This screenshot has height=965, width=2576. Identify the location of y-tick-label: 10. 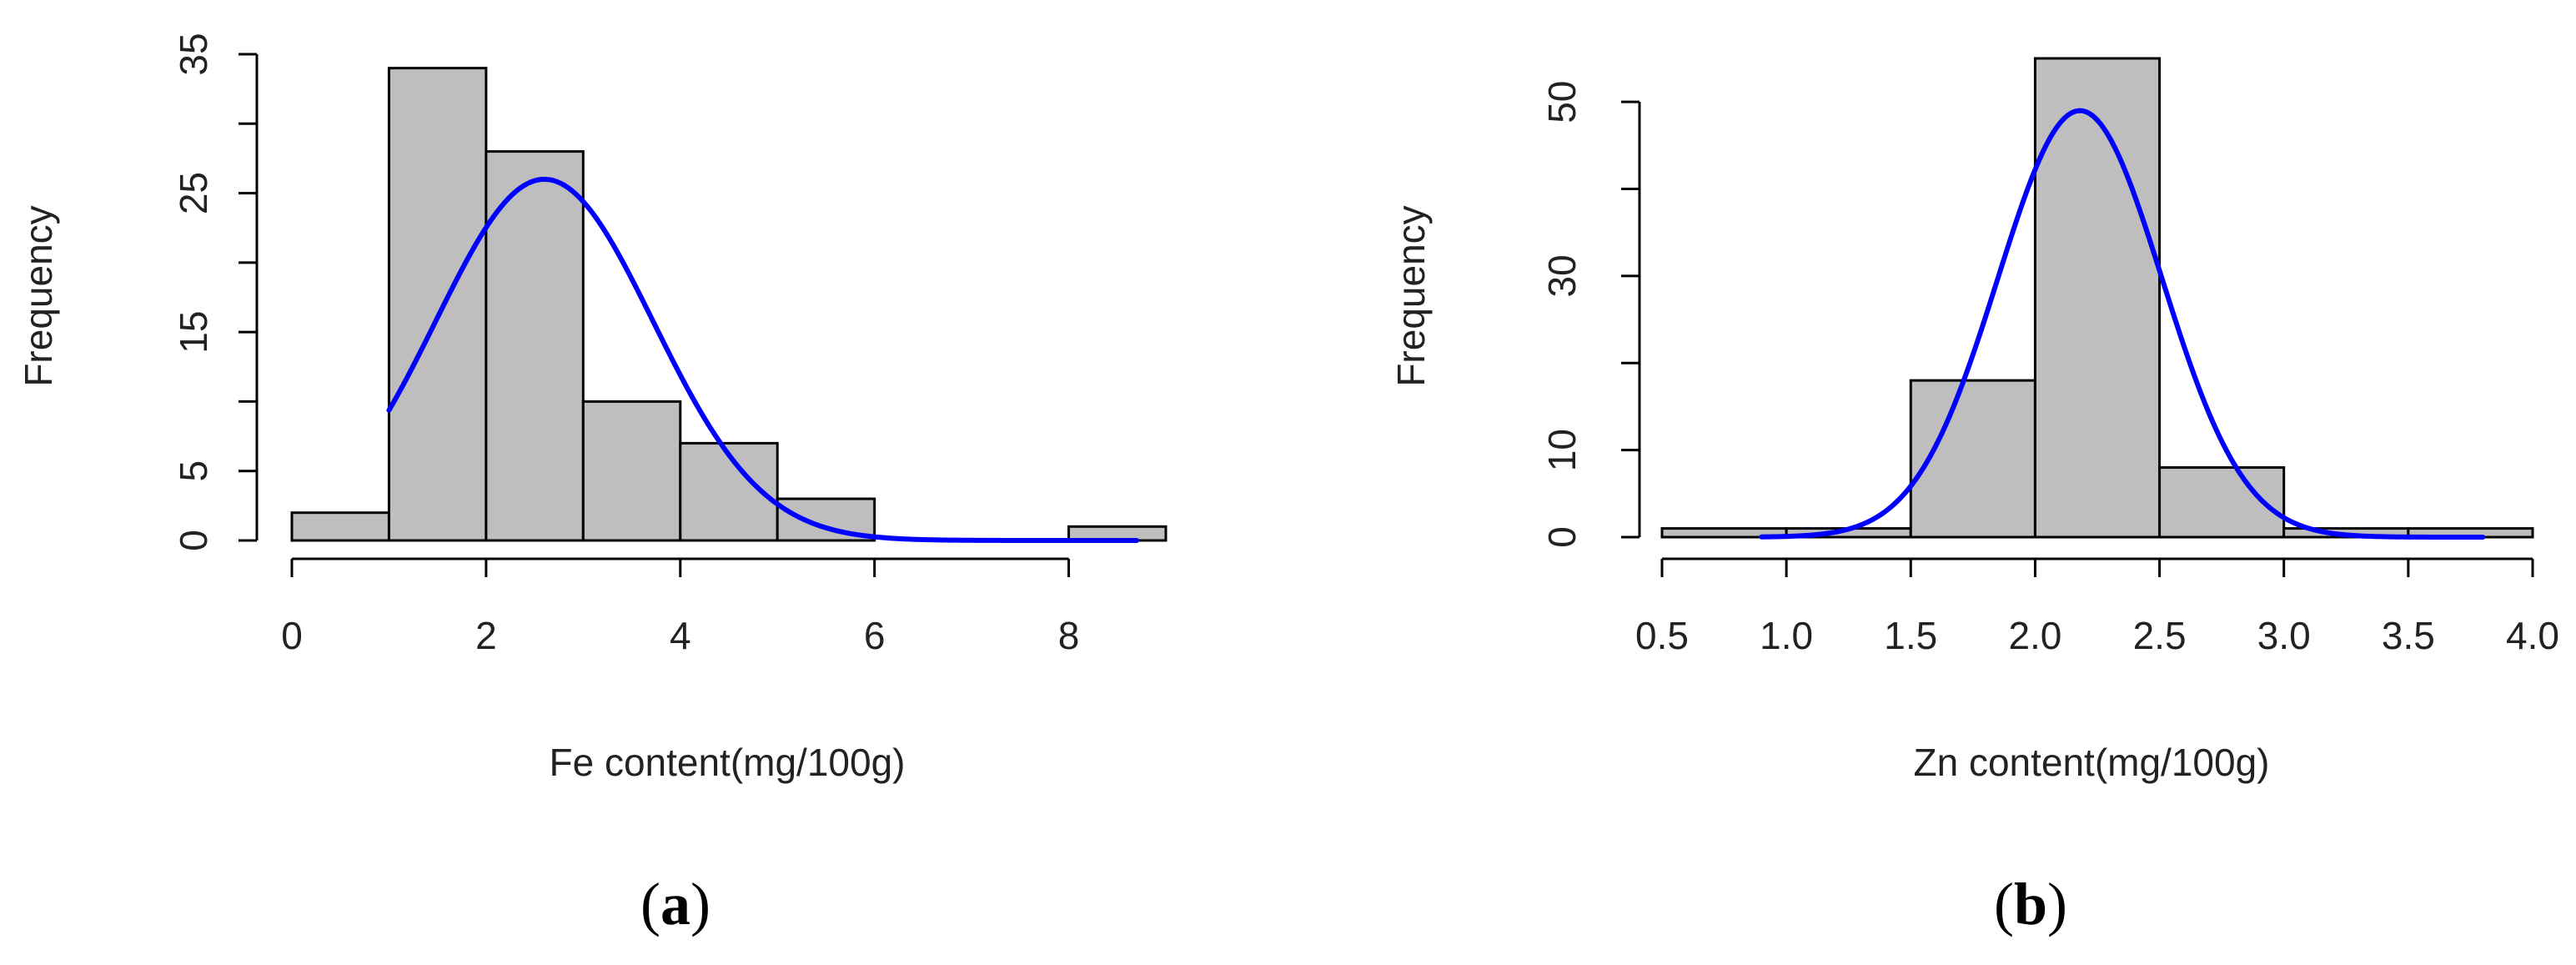
(1562, 450).